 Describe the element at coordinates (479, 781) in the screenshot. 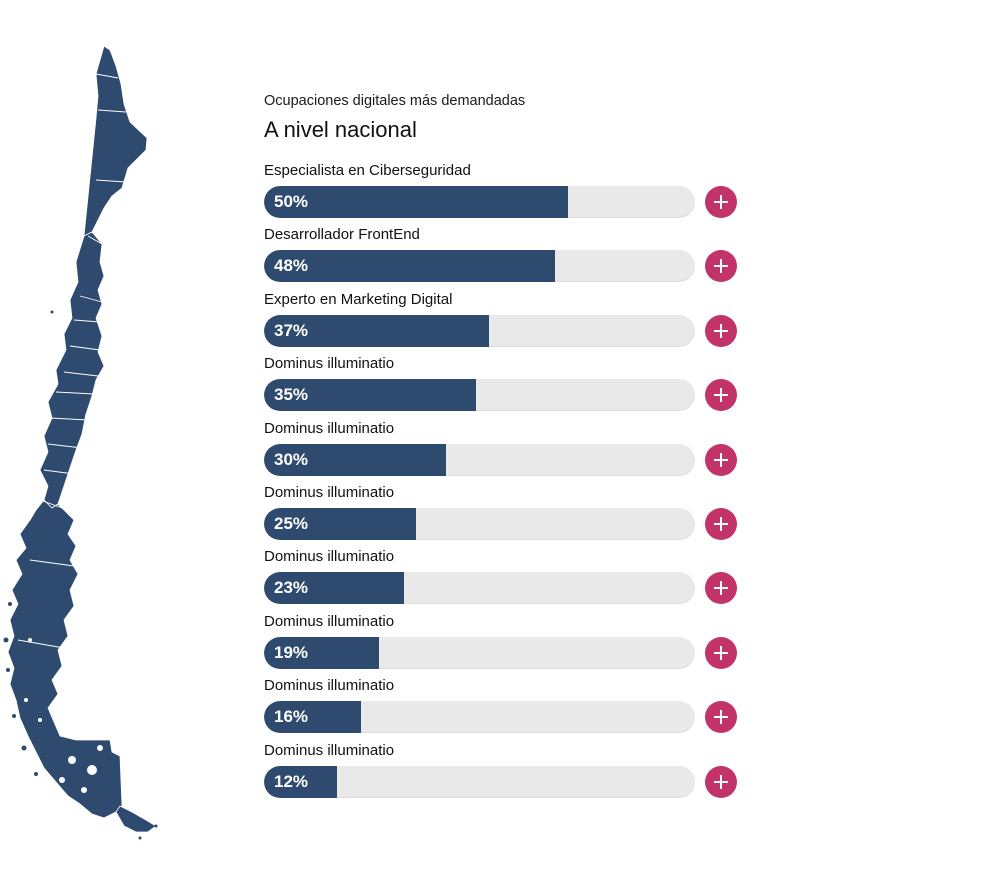

I see `bar-track: 12%` at that location.